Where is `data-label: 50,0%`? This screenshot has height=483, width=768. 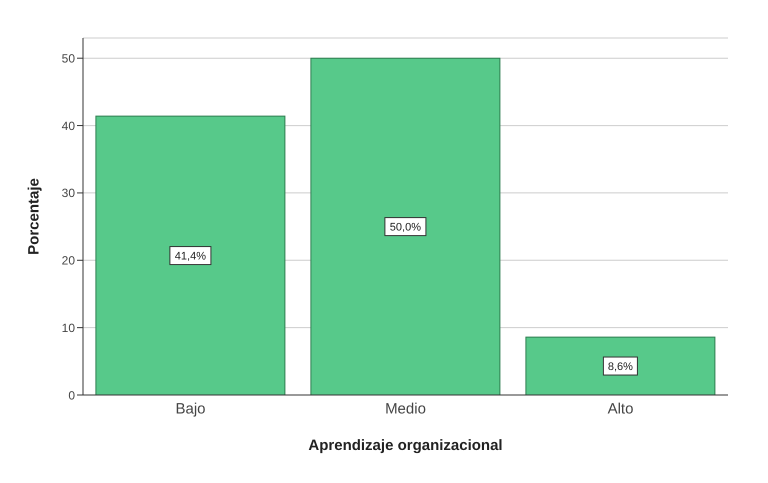
data-label: 50,0% is located at coordinates (406, 228).